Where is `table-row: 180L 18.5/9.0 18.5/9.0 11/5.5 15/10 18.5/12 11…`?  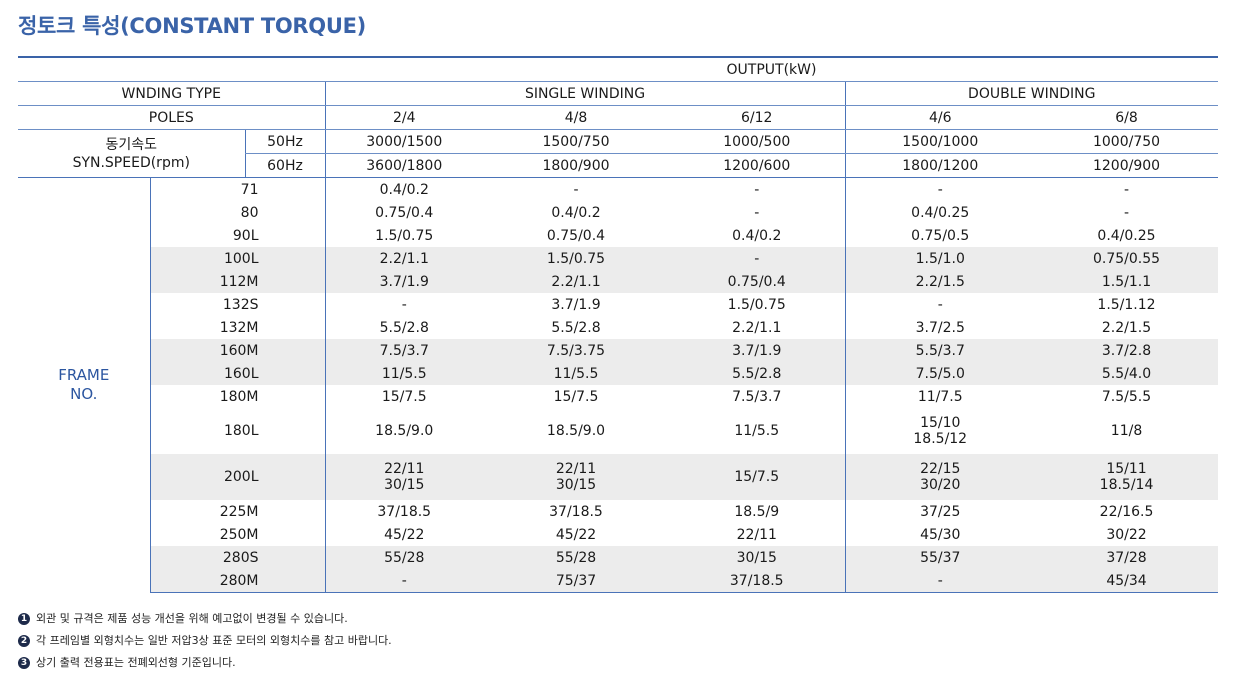 table-row: 180L 18.5/9.0 18.5/9.0 11/5.5 15/10 18.5/12 11… is located at coordinates (618, 431).